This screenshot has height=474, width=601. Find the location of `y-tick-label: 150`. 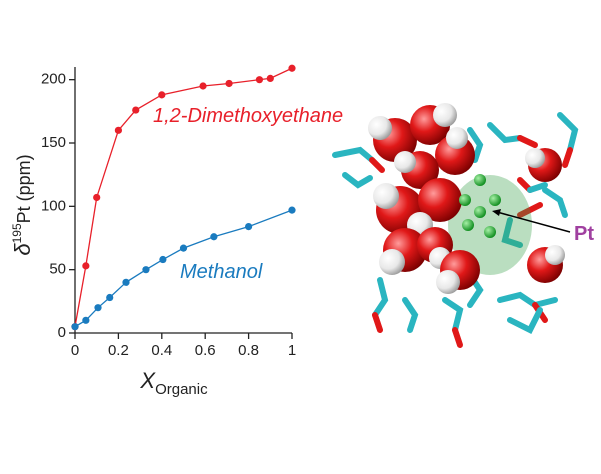

y-tick-label: 150 is located at coordinates (53, 142).